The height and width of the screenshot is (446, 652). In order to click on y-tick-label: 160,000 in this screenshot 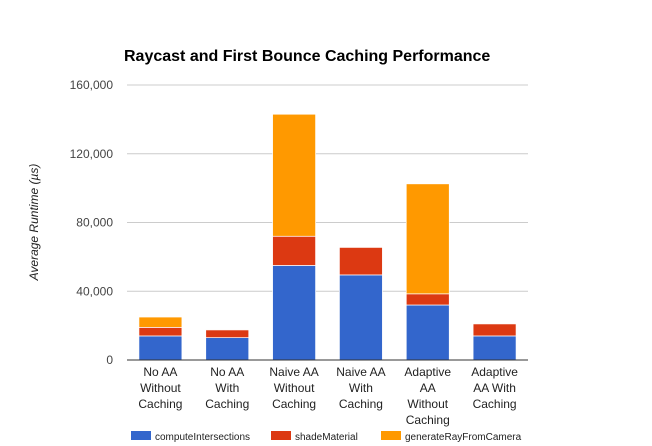, I will do `click(92, 85)`.